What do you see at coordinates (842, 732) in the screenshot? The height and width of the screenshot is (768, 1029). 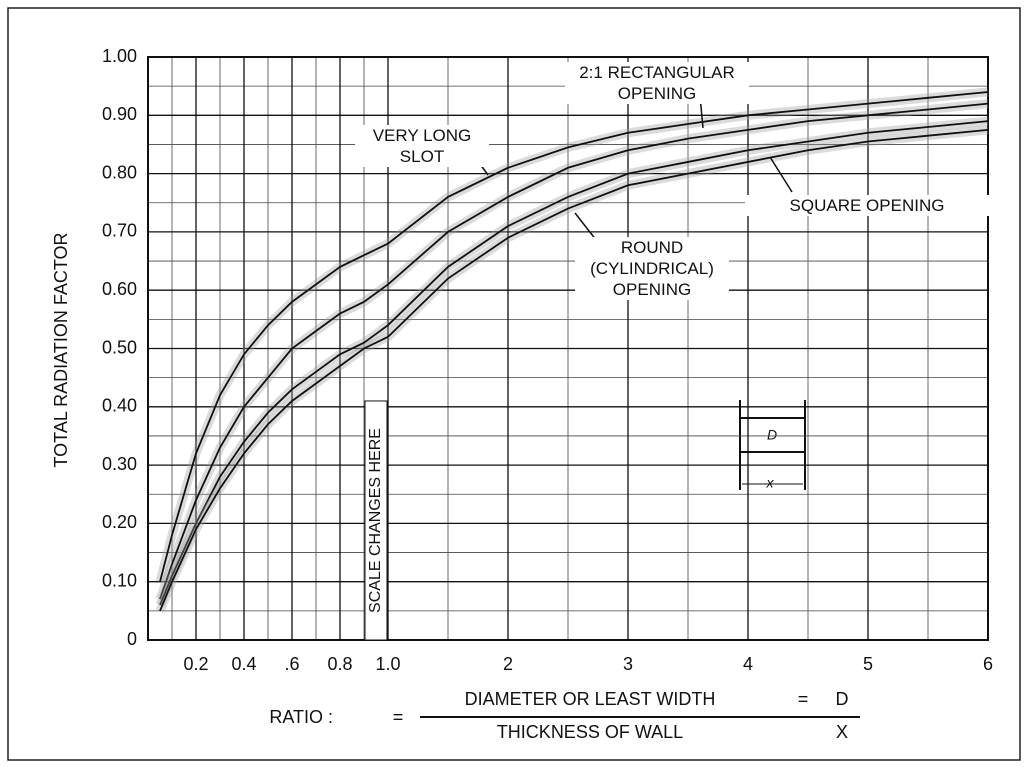 I see `x-label-x: X` at bounding box center [842, 732].